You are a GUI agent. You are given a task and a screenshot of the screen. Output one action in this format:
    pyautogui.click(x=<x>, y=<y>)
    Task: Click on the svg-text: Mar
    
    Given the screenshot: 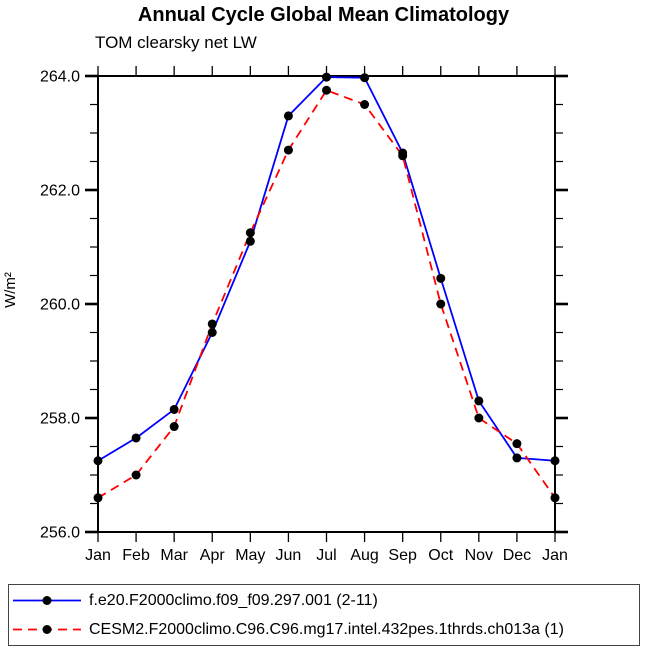 What is the action you would take?
    pyautogui.click(x=174, y=555)
    